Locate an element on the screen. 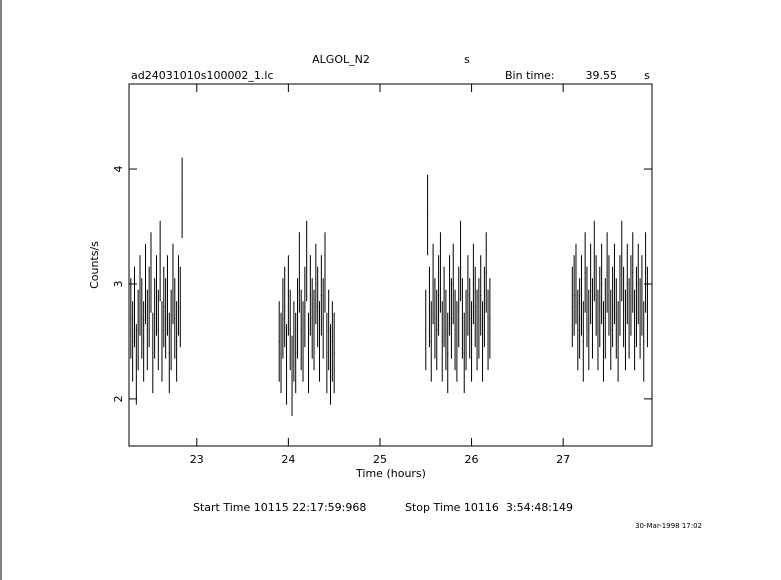 The width and height of the screenshot is (781, 580). y-axis-label: Counts/s is located at coordinates (94, 265).